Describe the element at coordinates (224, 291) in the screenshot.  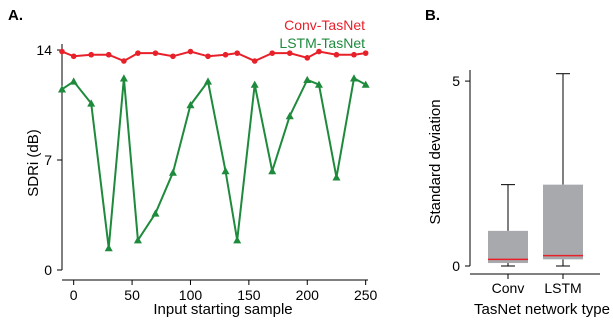
I see `x-ticks: 0 50 100 150 200 250` at that location.